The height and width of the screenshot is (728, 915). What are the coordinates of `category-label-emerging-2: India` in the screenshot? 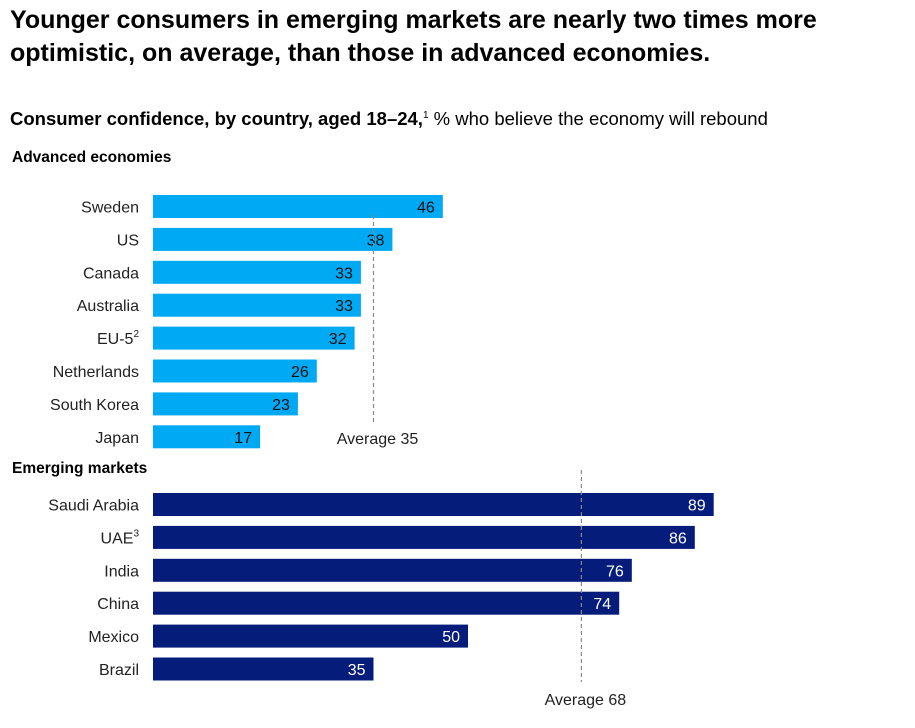 It's located at (121, 571).